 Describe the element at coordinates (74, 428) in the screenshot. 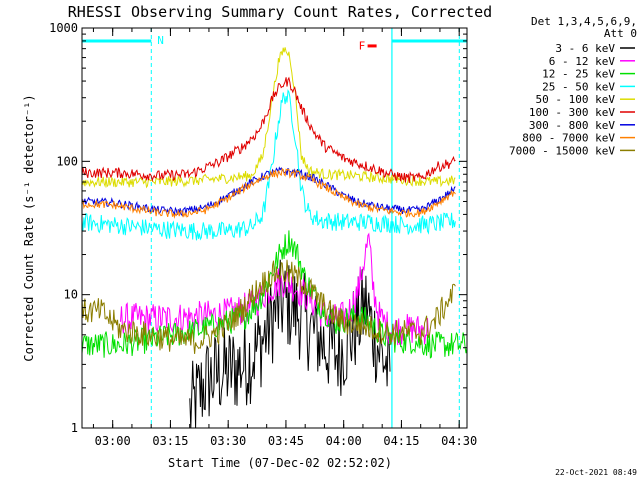

I see `y-tick-label-1: 1` at that location.